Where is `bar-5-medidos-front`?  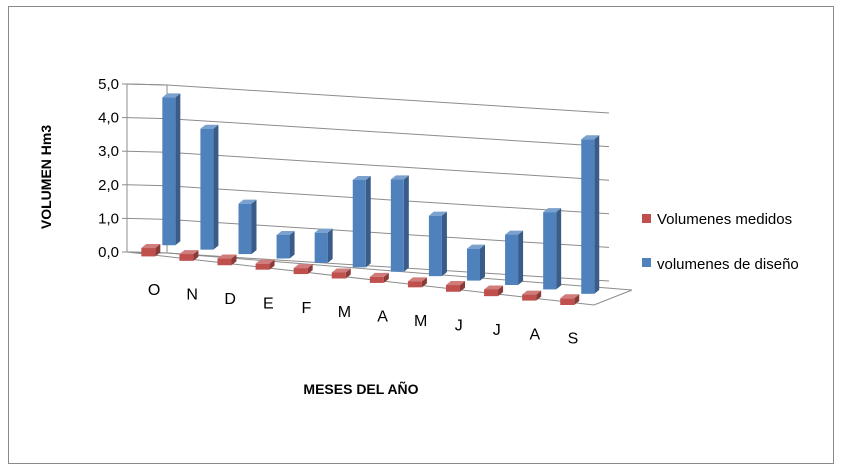
bar-5-medidos-front is located at coordinates (300, 271).